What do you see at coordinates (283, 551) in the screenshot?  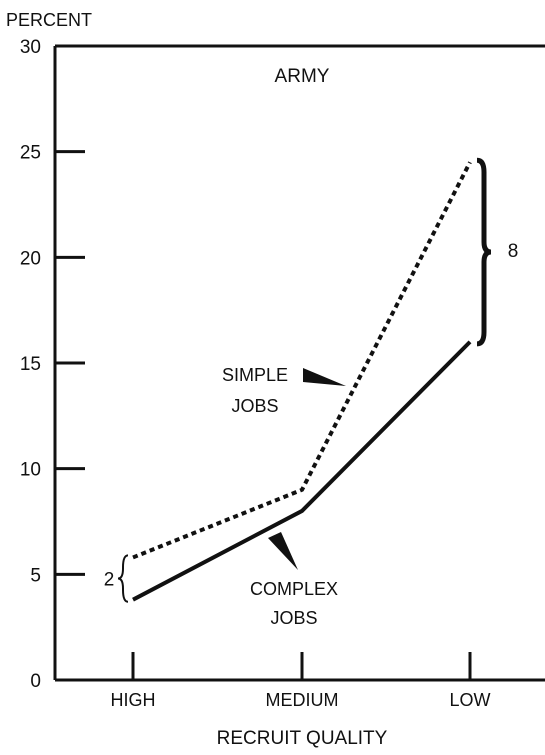 I see `series-pointer-complex-jobs` at bounding box center [283, 551].